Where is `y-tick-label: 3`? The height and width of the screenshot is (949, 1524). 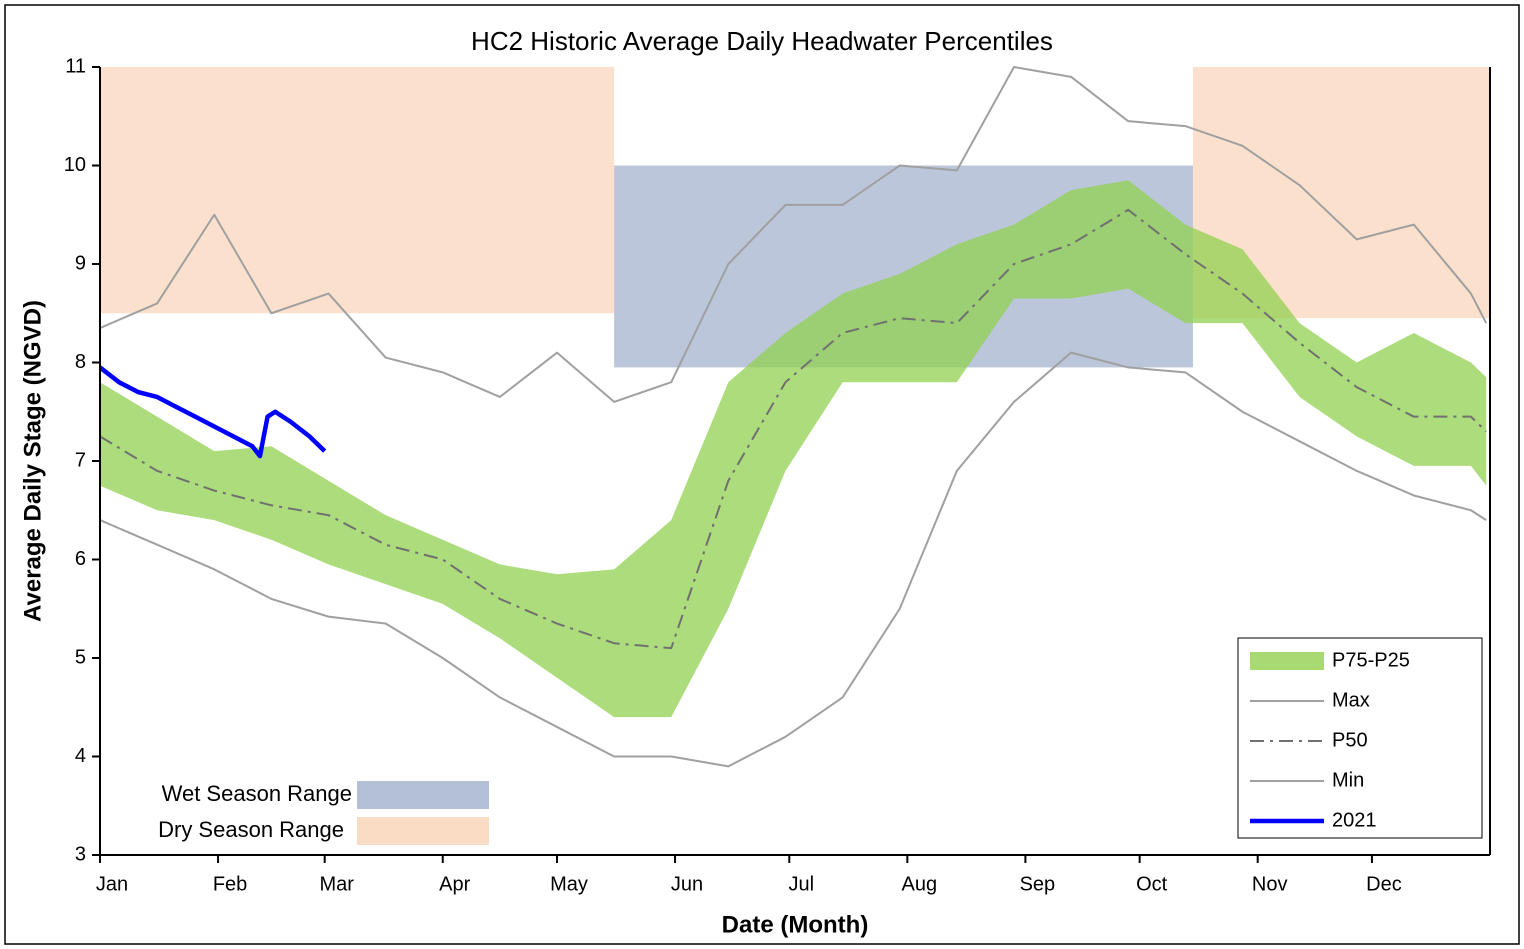 y-tick-label: 3 is located at coordinates (80, 854).